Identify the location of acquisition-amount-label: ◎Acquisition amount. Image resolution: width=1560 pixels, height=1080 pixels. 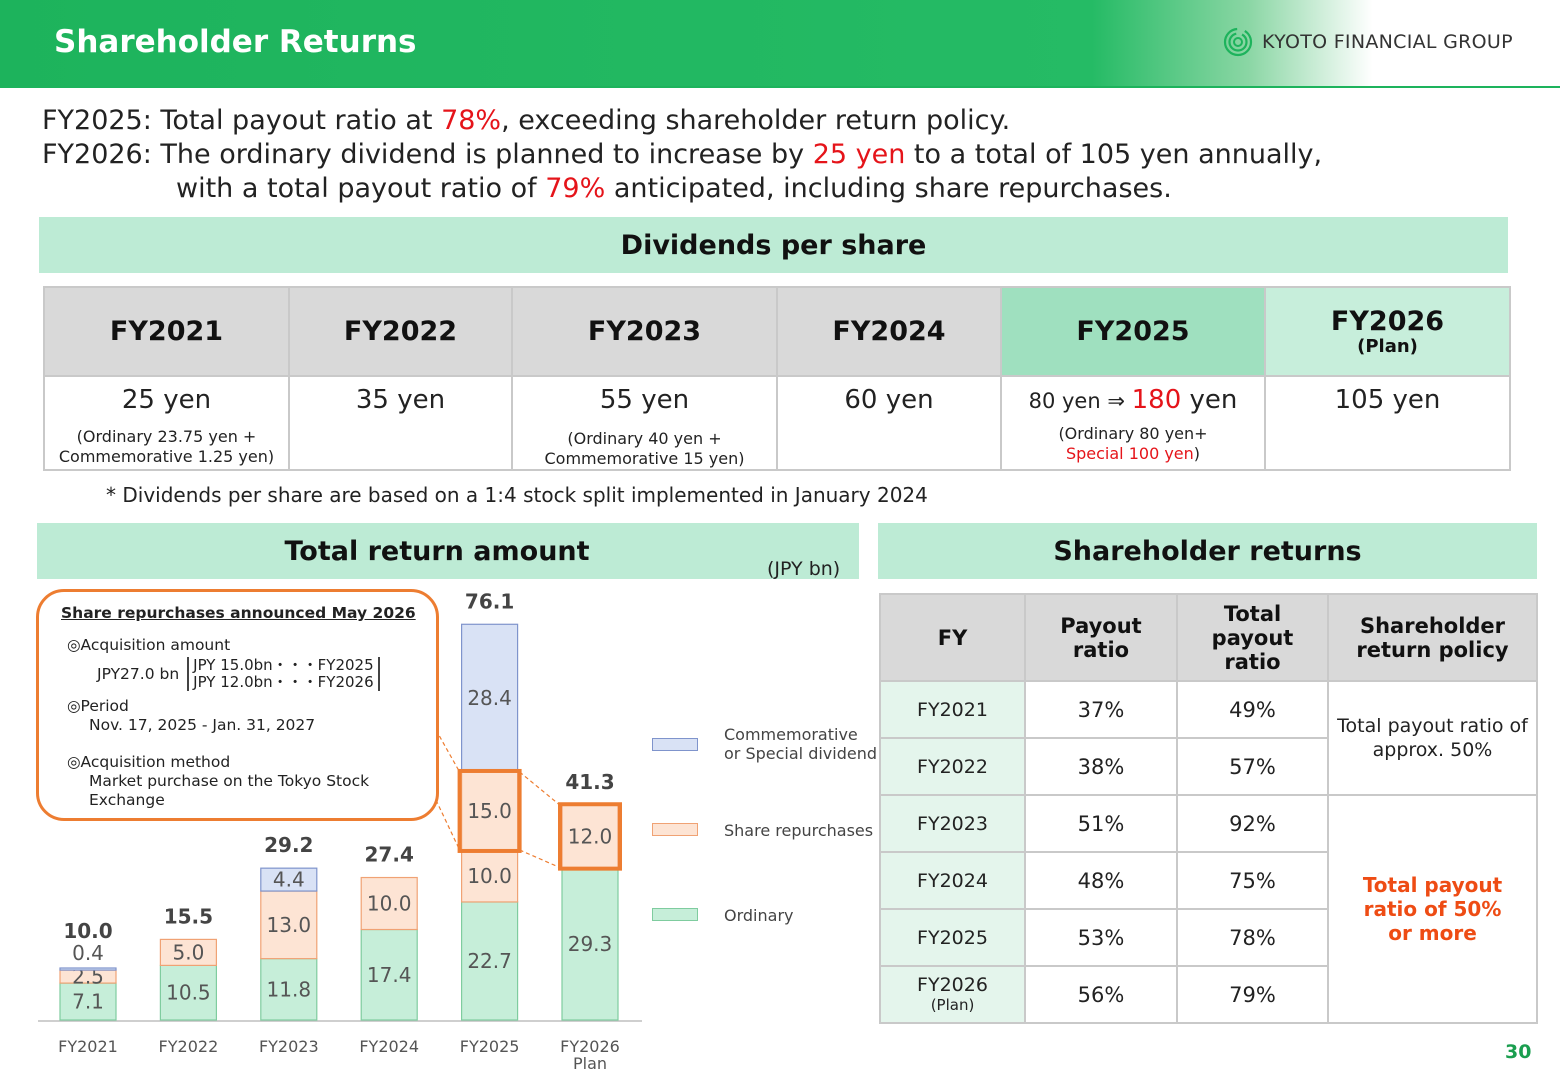
(149, 645).